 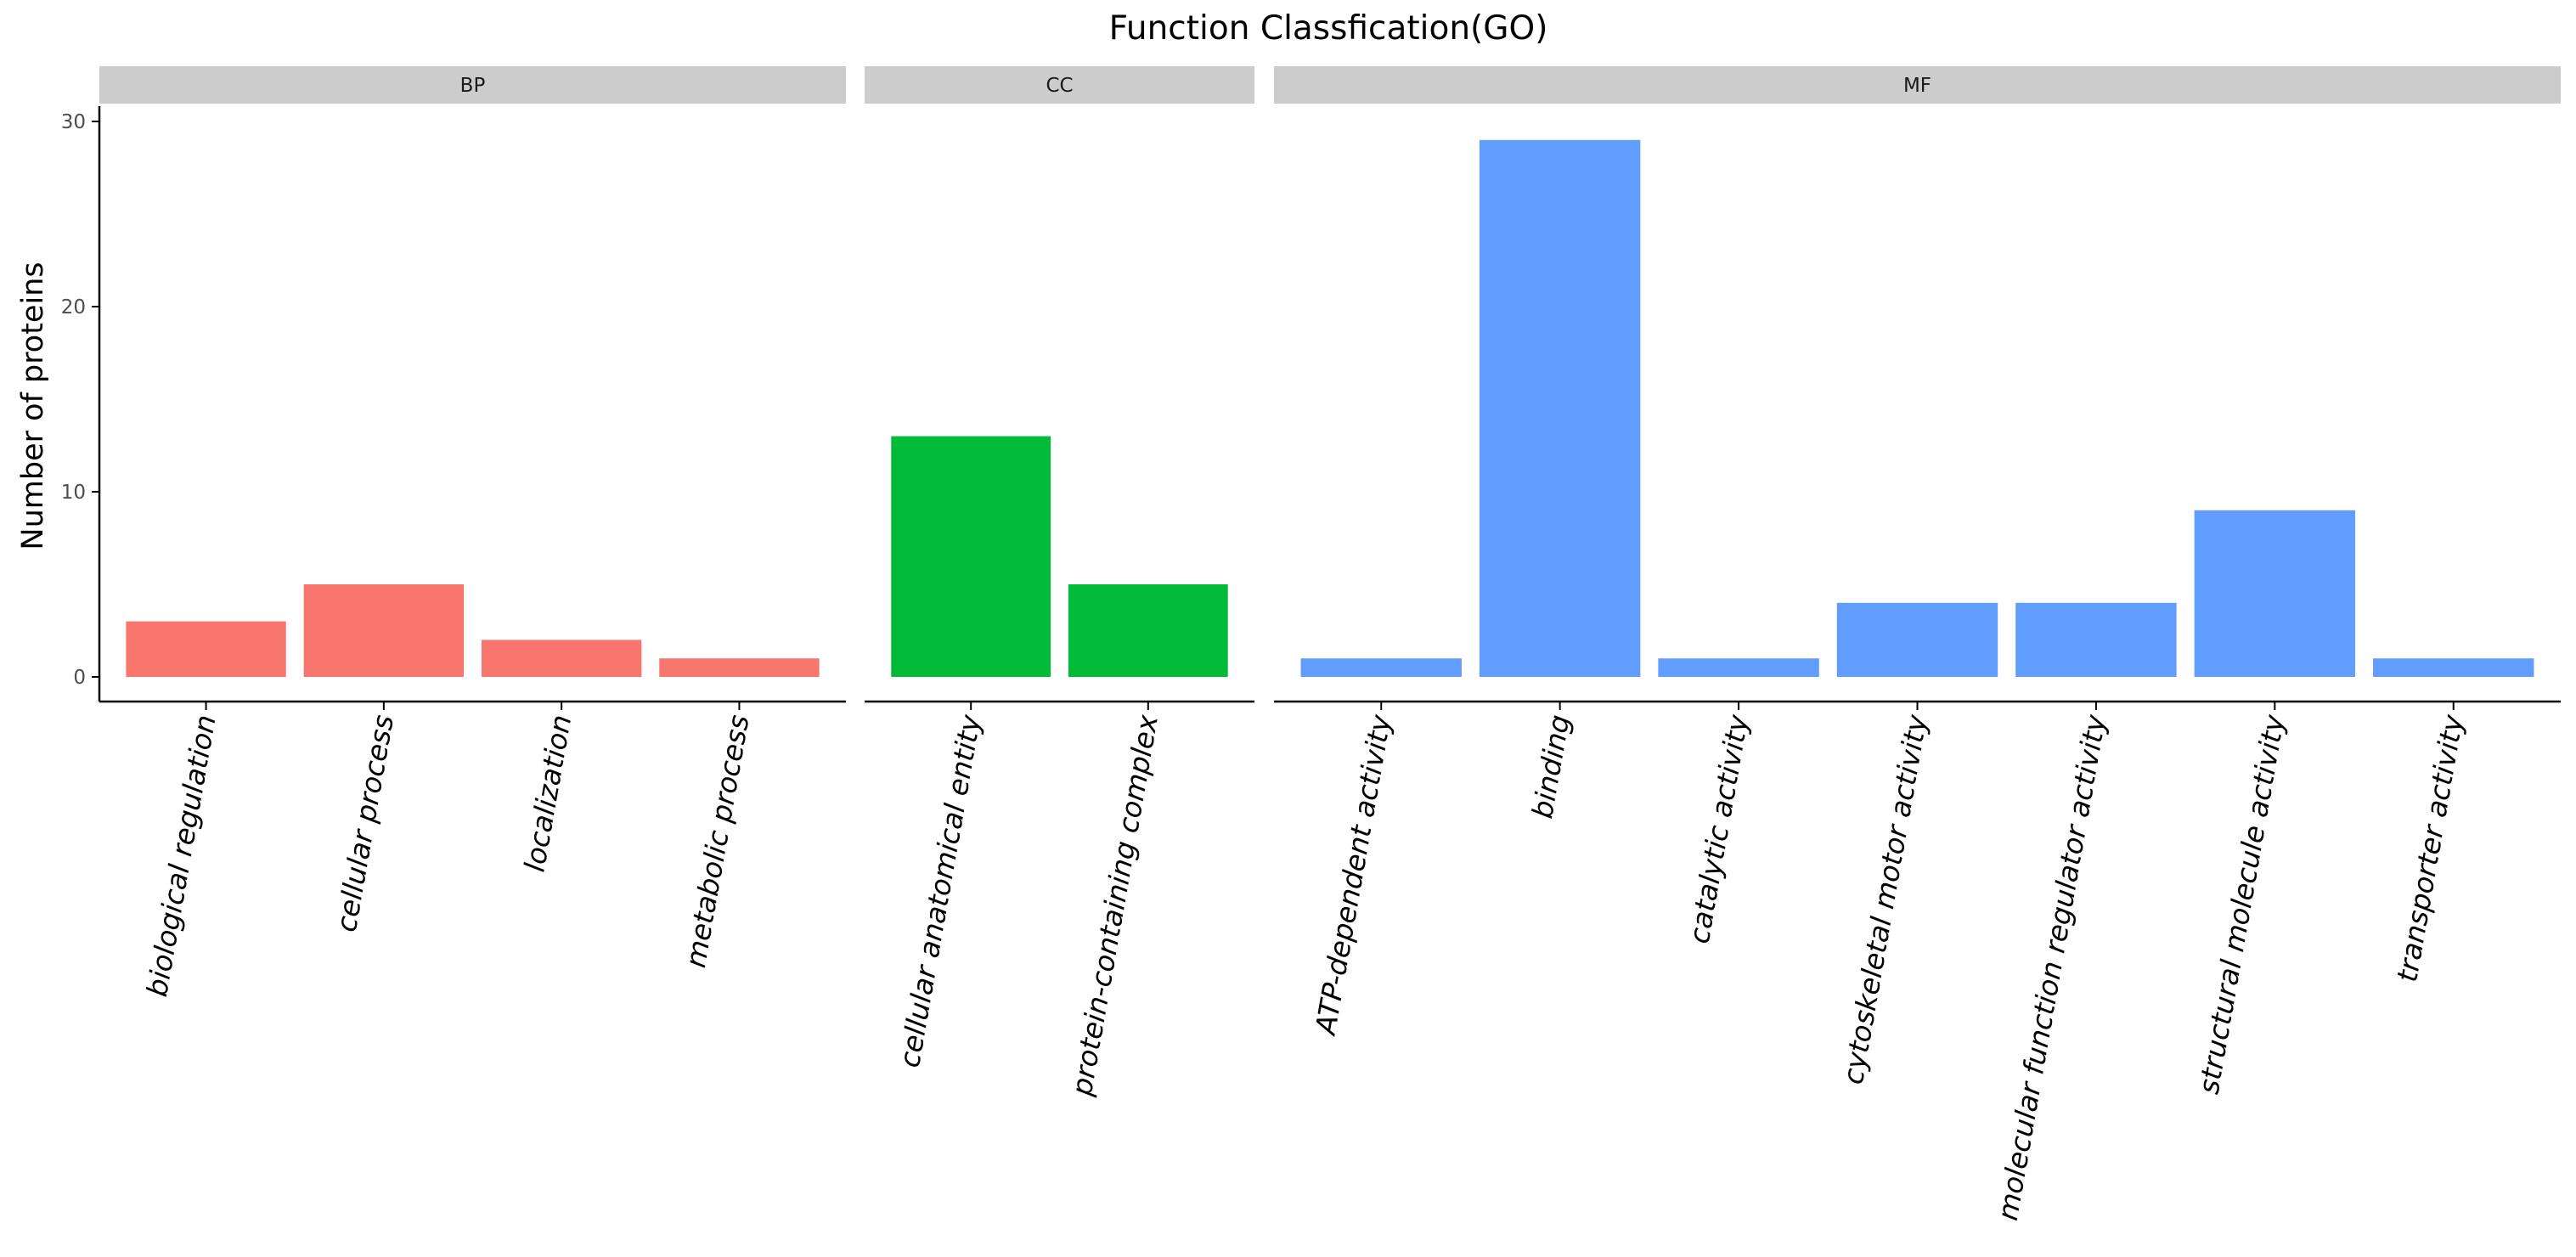 I want to click on y-axis-label: Number of proteins, so click(x=33, y=406).